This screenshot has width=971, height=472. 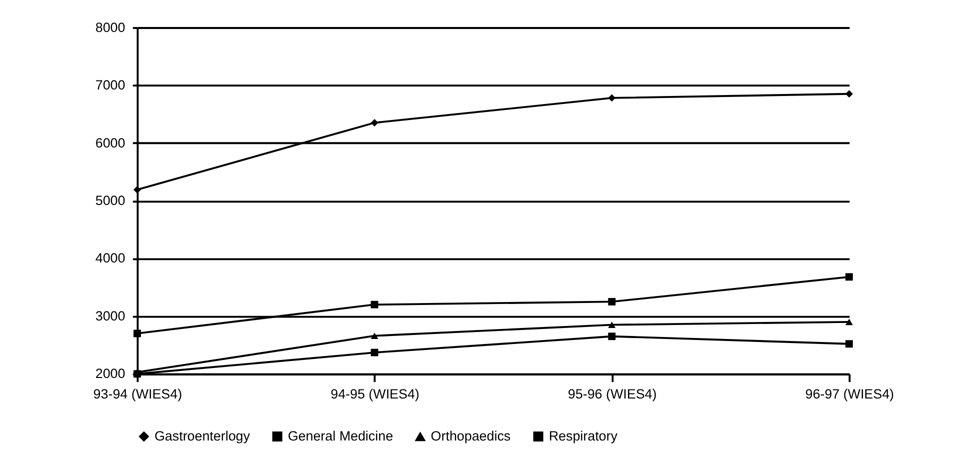 I want to click on x-tick-label: 96-97 (WIES4), so click(x=849, y=394).